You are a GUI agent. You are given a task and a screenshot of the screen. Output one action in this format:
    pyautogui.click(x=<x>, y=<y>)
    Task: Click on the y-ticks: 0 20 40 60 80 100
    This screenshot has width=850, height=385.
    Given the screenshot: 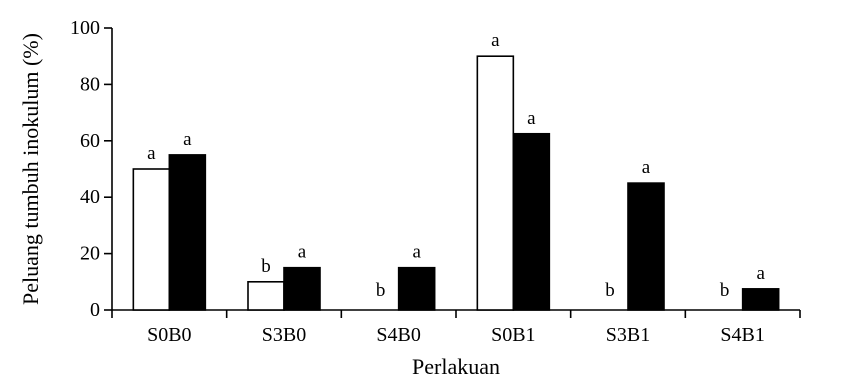 What is the action you would take?
    pyautogui.click(x=91, y=169)
    